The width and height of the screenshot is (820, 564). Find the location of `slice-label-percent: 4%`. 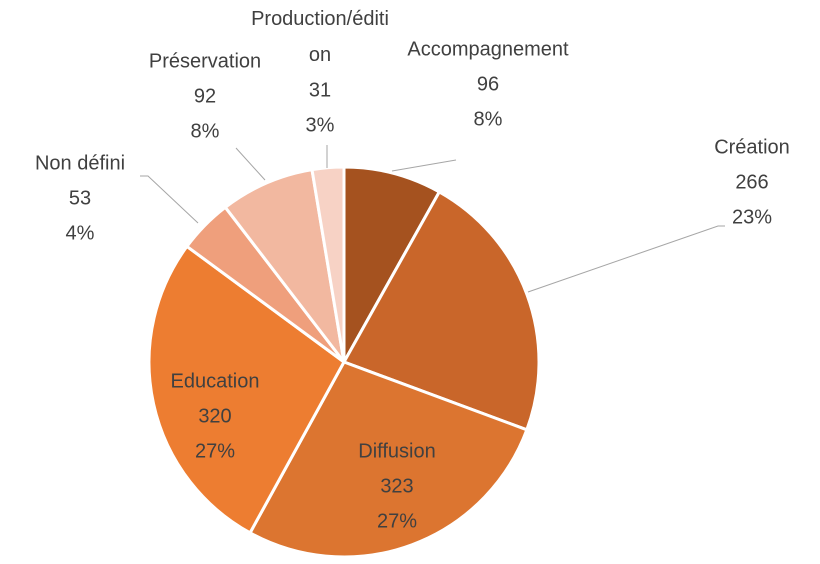

slice-label-percent: 4% is located at coordinates (80, 233).